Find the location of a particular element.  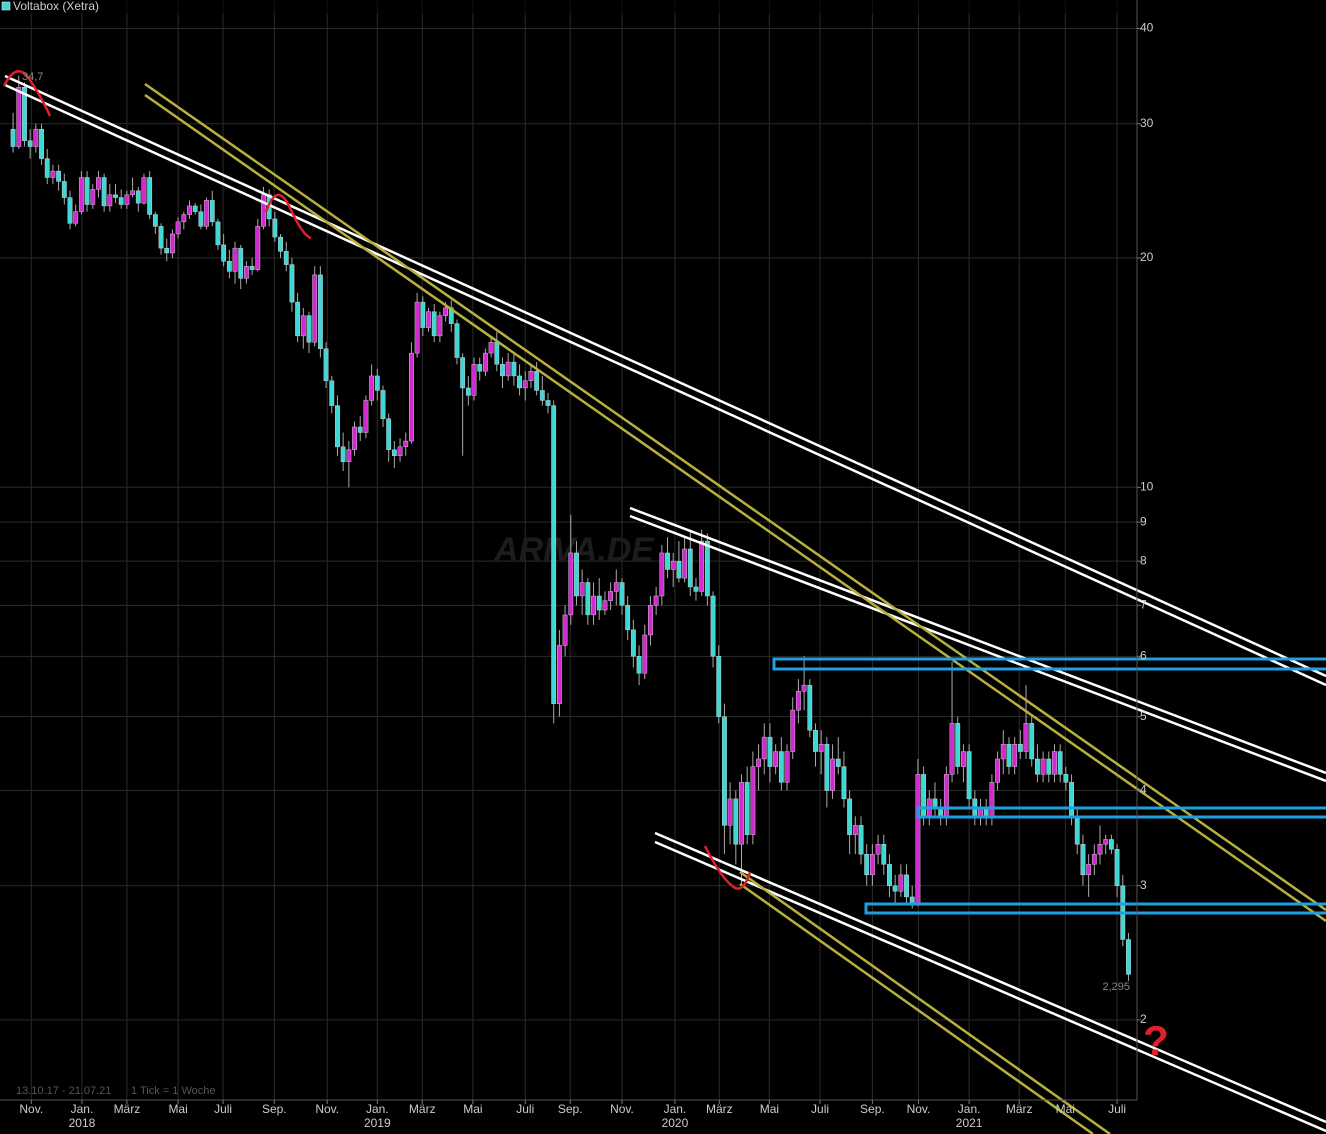

x-year-label: 2019 is located at coordinates (377, 1123).